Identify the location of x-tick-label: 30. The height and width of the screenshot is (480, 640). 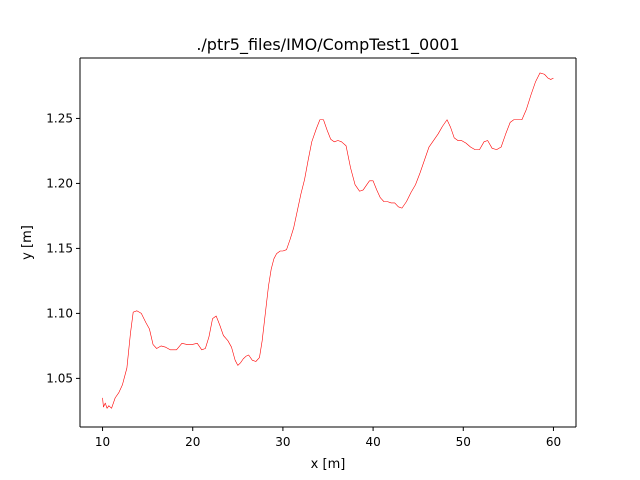
(282, 442).